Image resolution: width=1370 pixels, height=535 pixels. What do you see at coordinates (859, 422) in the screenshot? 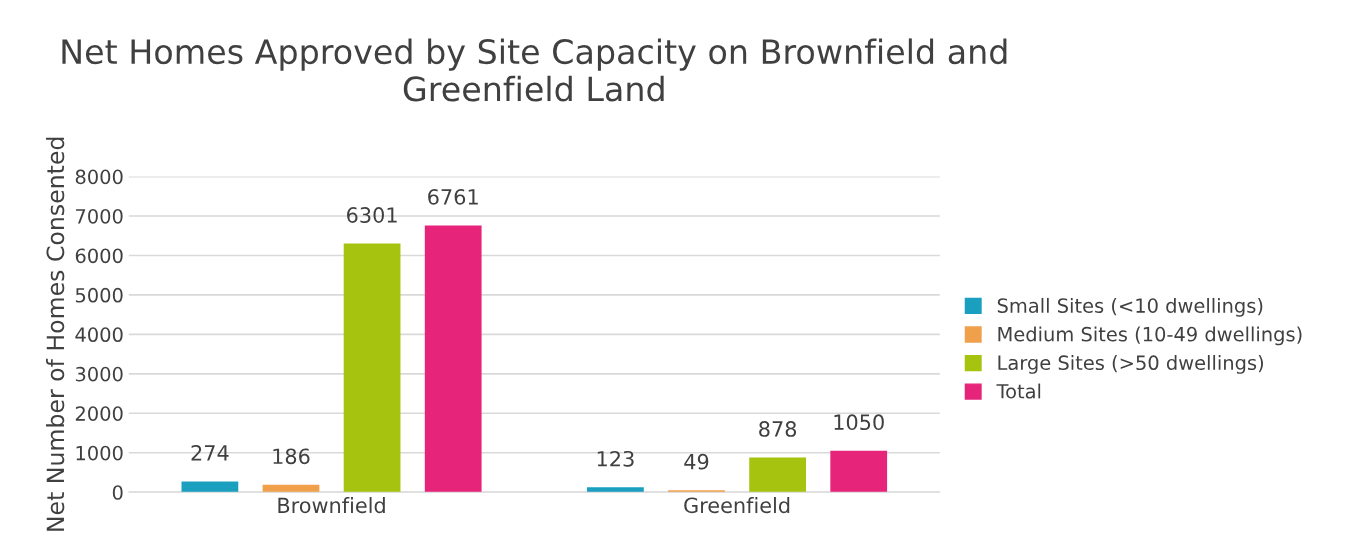
I see `data-label: 1050` at bounding box center [859, 422].